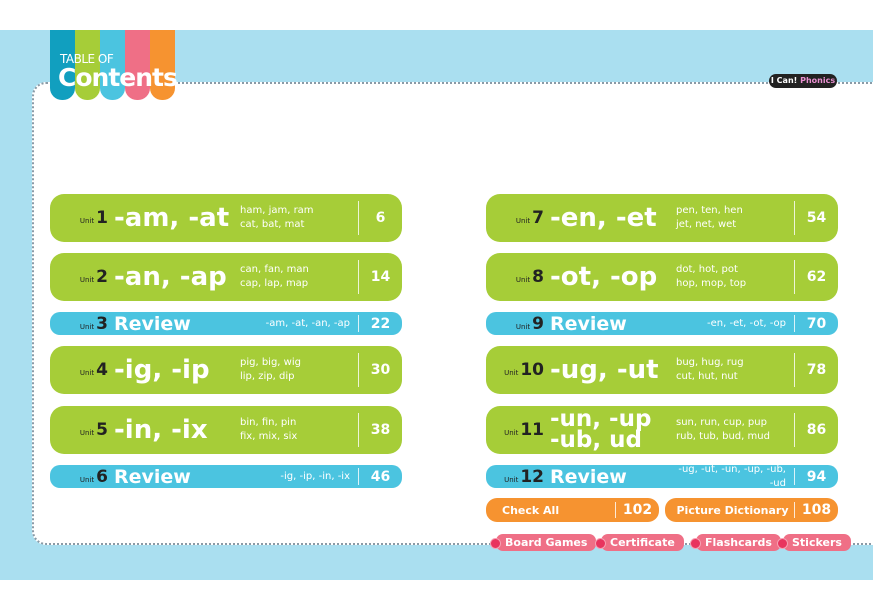 The width and height of the screenshot is (873, 612). Describe the element at coordinates (529, 218) in the screenshot. I see `unit-label: Unit 7` at that location.